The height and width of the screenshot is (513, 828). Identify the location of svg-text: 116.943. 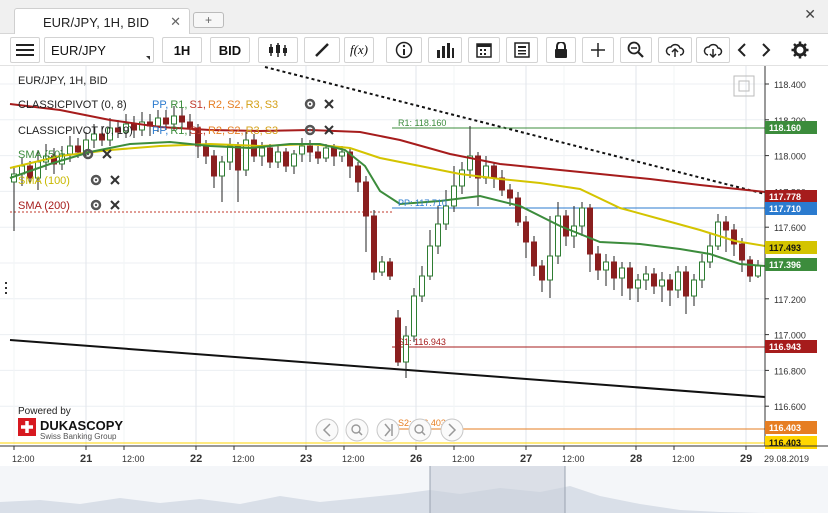
(785, 347).